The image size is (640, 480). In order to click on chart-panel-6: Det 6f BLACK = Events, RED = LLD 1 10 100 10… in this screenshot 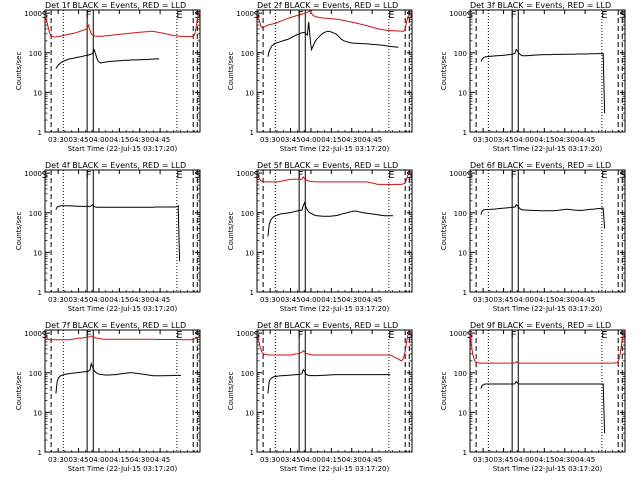, I will do `click(533, 237)`.